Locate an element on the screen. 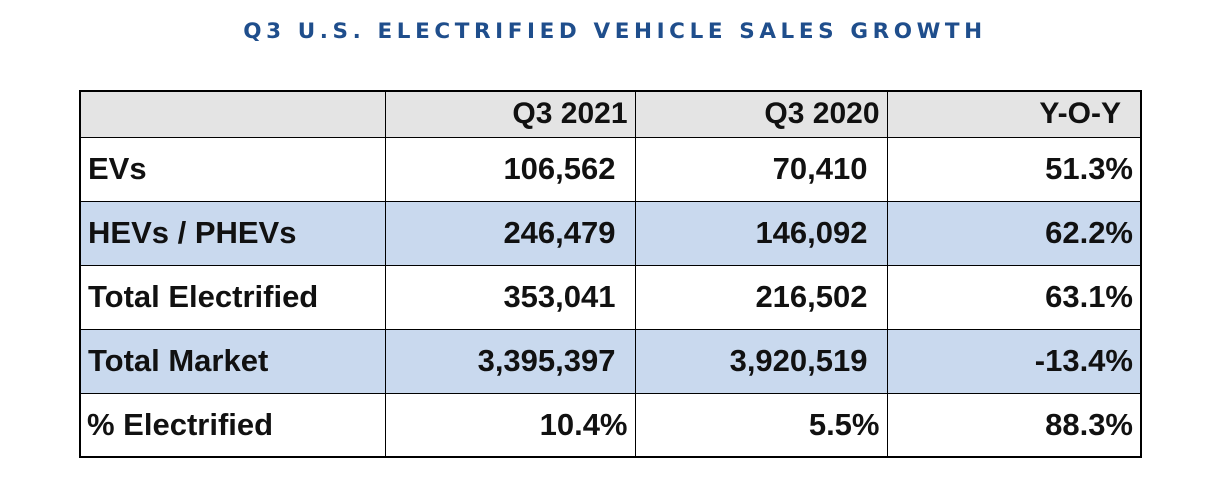  table-row-hevs-phevs: HEVs / PHEVs 246,479 146,092 62.2% is located at coordinates (610, 233).